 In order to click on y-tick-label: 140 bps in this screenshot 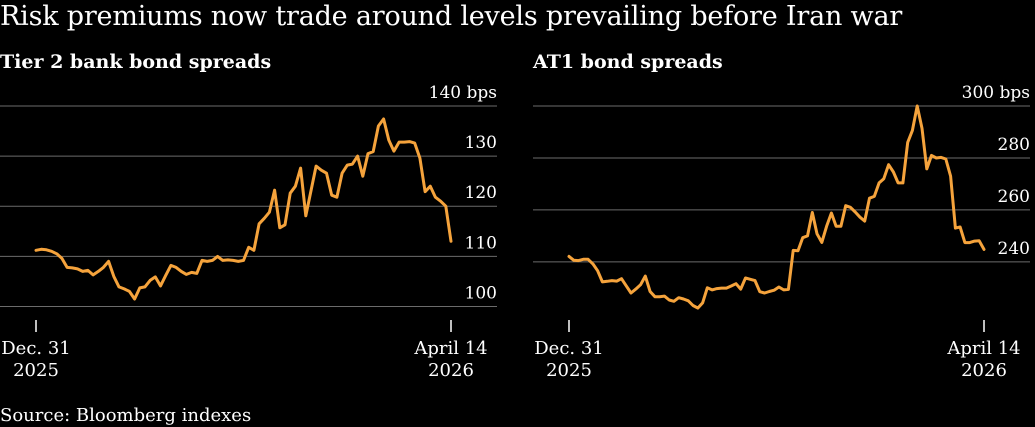, I will do `click(463, 93)`.